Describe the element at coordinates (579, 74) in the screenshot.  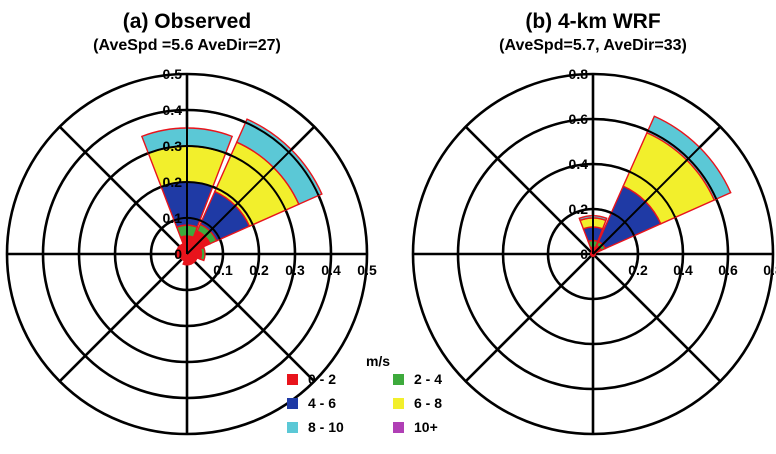
I see `tick-label-radial-north: 0.8` at that location.